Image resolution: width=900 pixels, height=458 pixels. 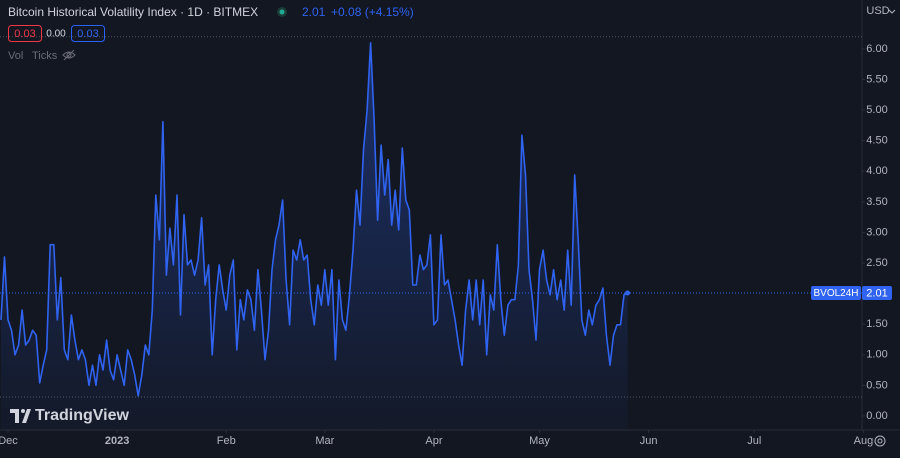 What do you see at coordinates (876, 324) in the screenshot?
I see `y-tick-label: 1.50` at bounding box center [876, 324].